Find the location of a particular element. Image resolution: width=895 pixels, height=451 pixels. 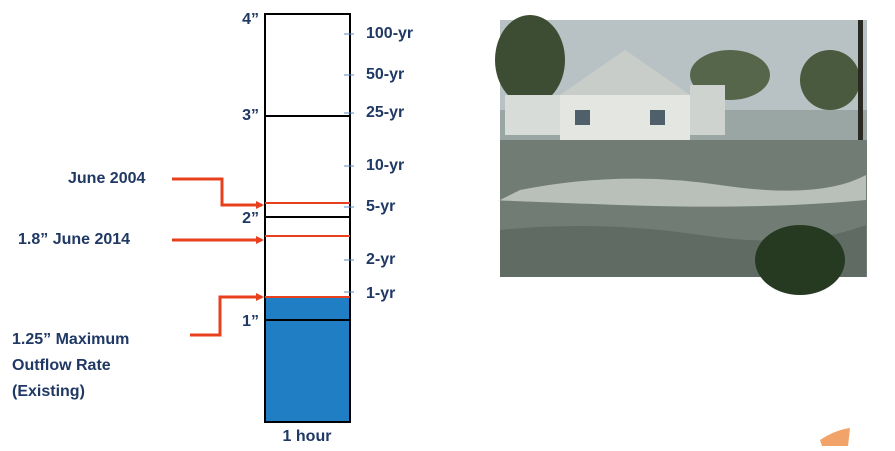

rp-label: 2-yr is located at coordinates (380, 259).